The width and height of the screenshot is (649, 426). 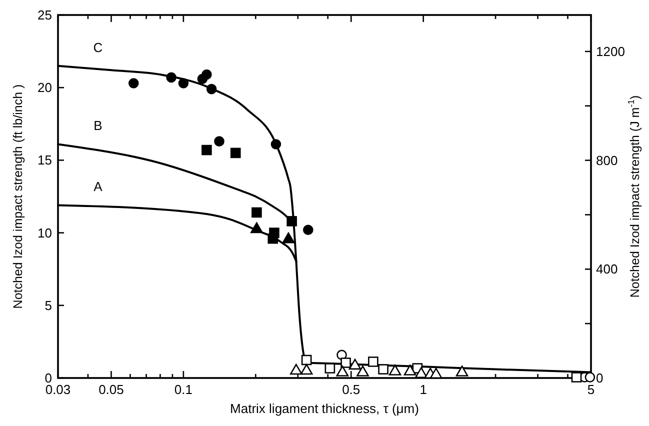 What do you see at coordinates (351, 389) in the screenshot?
I see `x-tick-label: 0.5` at bounding box center [351, 389].